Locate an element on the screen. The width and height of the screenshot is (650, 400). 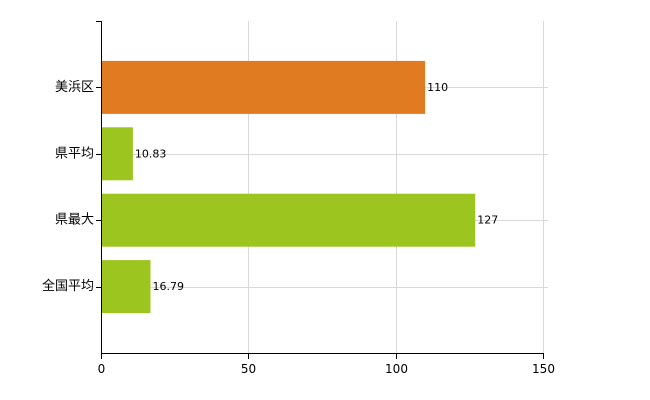
x-tick-label: 50 is located at coordinates (248, 369).